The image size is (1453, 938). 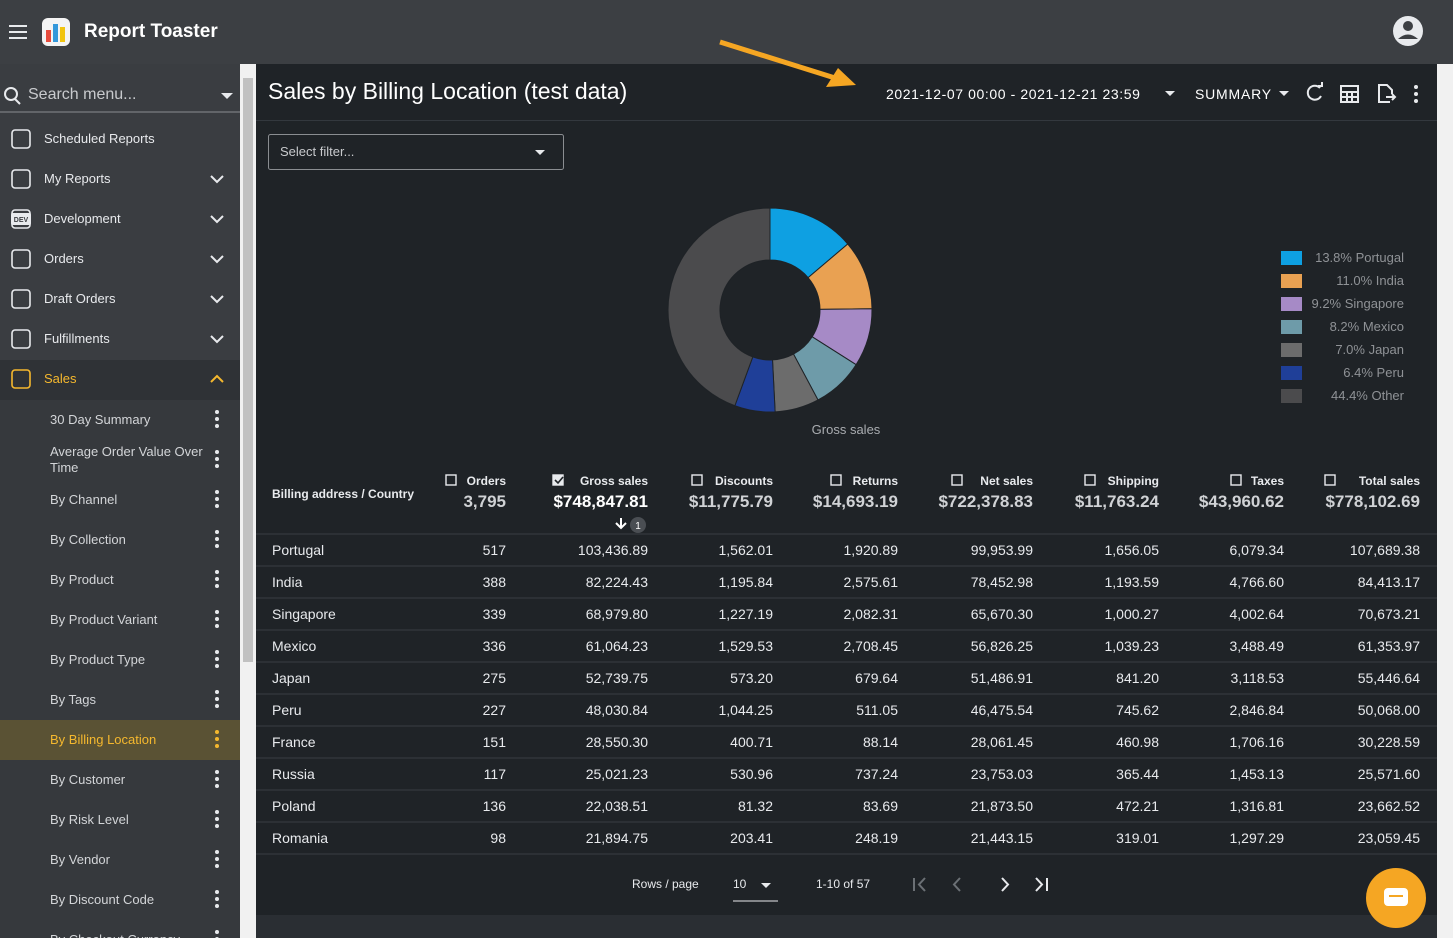 I want to click on sub-menu-item: By Product, so click(x=82, y=579).